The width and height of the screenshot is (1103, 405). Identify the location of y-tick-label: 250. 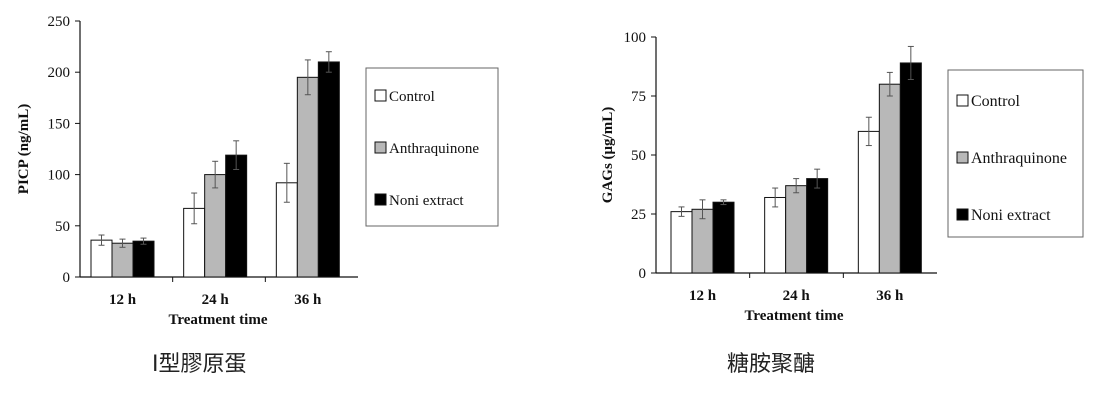
(59, 22).